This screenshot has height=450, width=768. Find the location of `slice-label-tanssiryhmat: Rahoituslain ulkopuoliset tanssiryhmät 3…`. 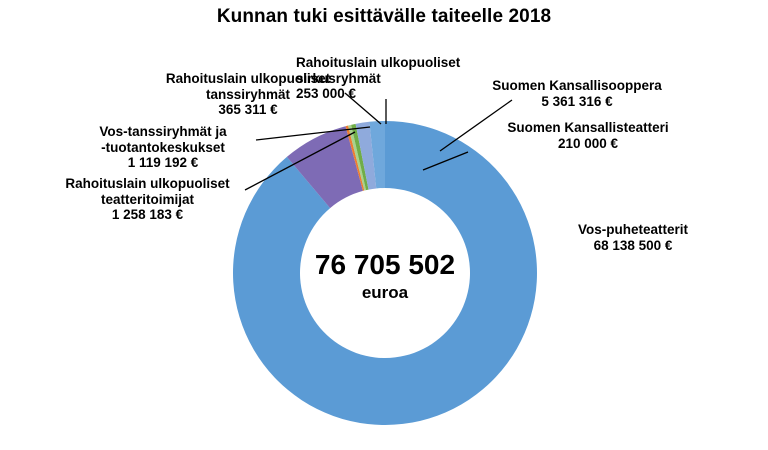

slice-label-tanssiryhmat: Rahoituslain ulkopuoliset tanssiryhmät 3… is located at coordinates (248, 94).